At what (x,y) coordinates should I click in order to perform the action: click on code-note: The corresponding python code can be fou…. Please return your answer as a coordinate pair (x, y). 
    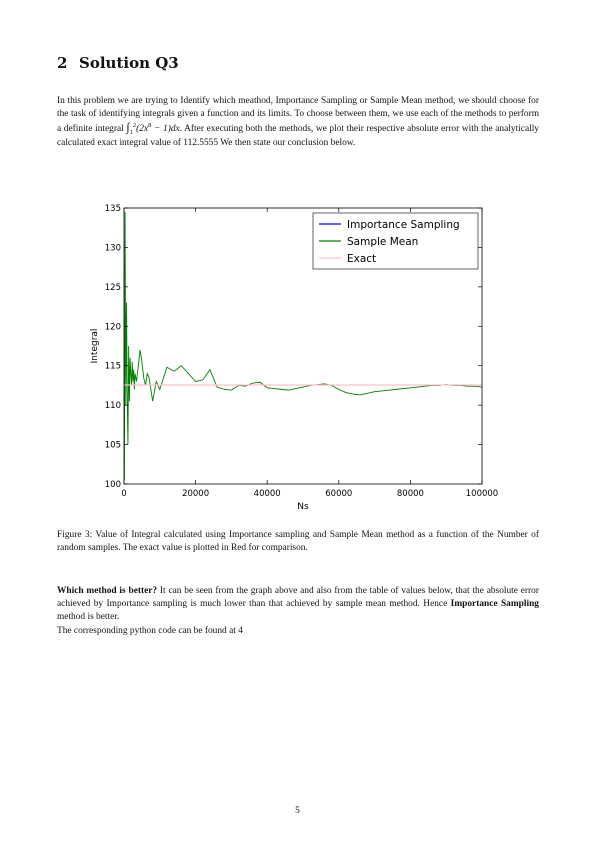
    Looking at the image, I should click on (150, 630).